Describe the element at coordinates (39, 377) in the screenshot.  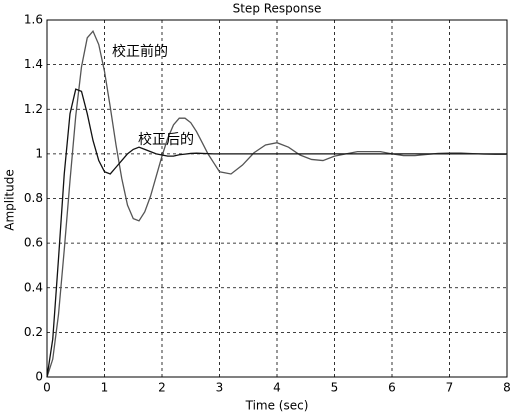
I see `y-tick-label: 0` at that location.